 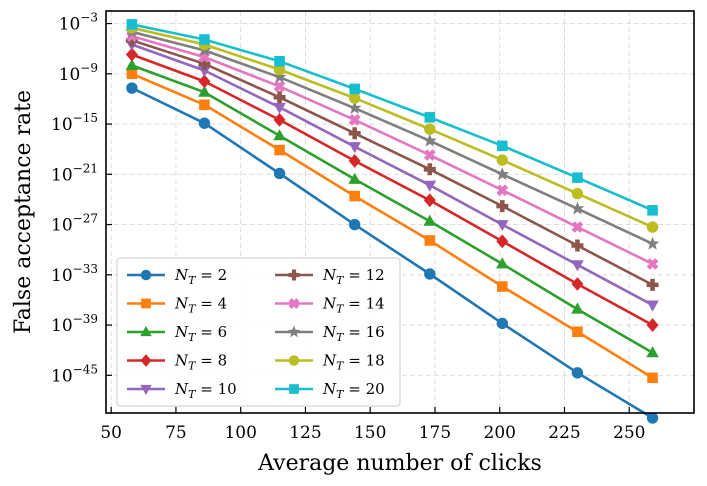 What do you see at coordinates (305, 433) in the screenshot?
I see `x-tick-label: 125` at bounding box center [305, 433].